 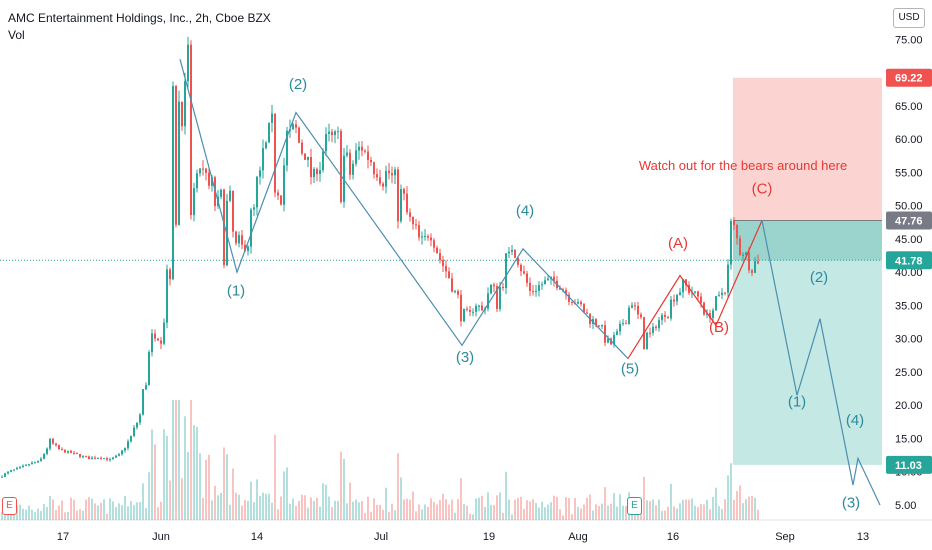 I want to click on wave-label: (4), so click(x=525, y=211).